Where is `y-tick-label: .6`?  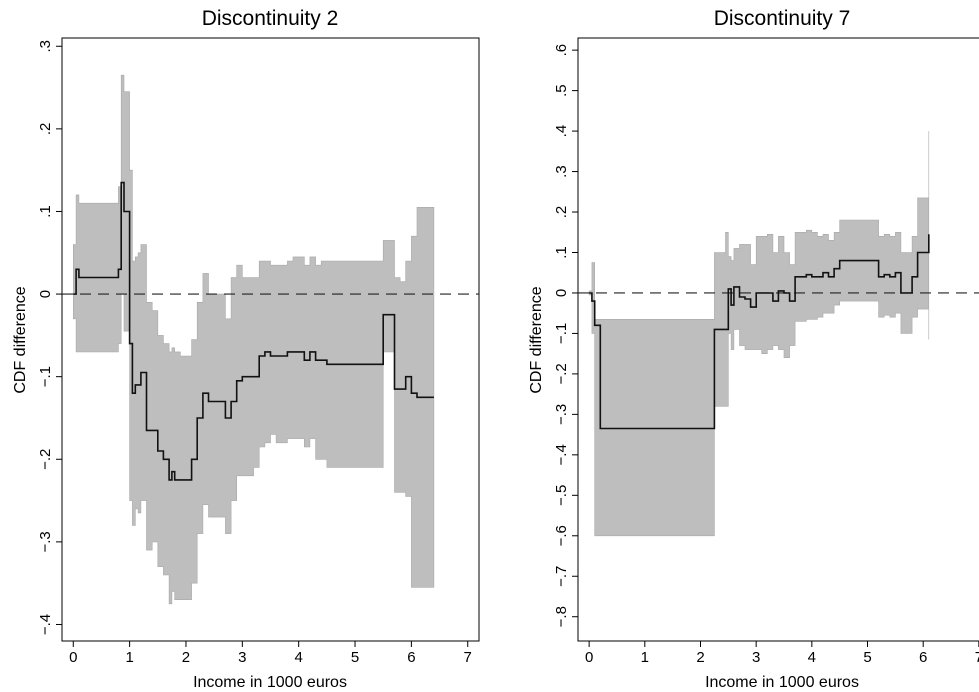
y-tick-label: .6 is located at coordinates (561, 50).